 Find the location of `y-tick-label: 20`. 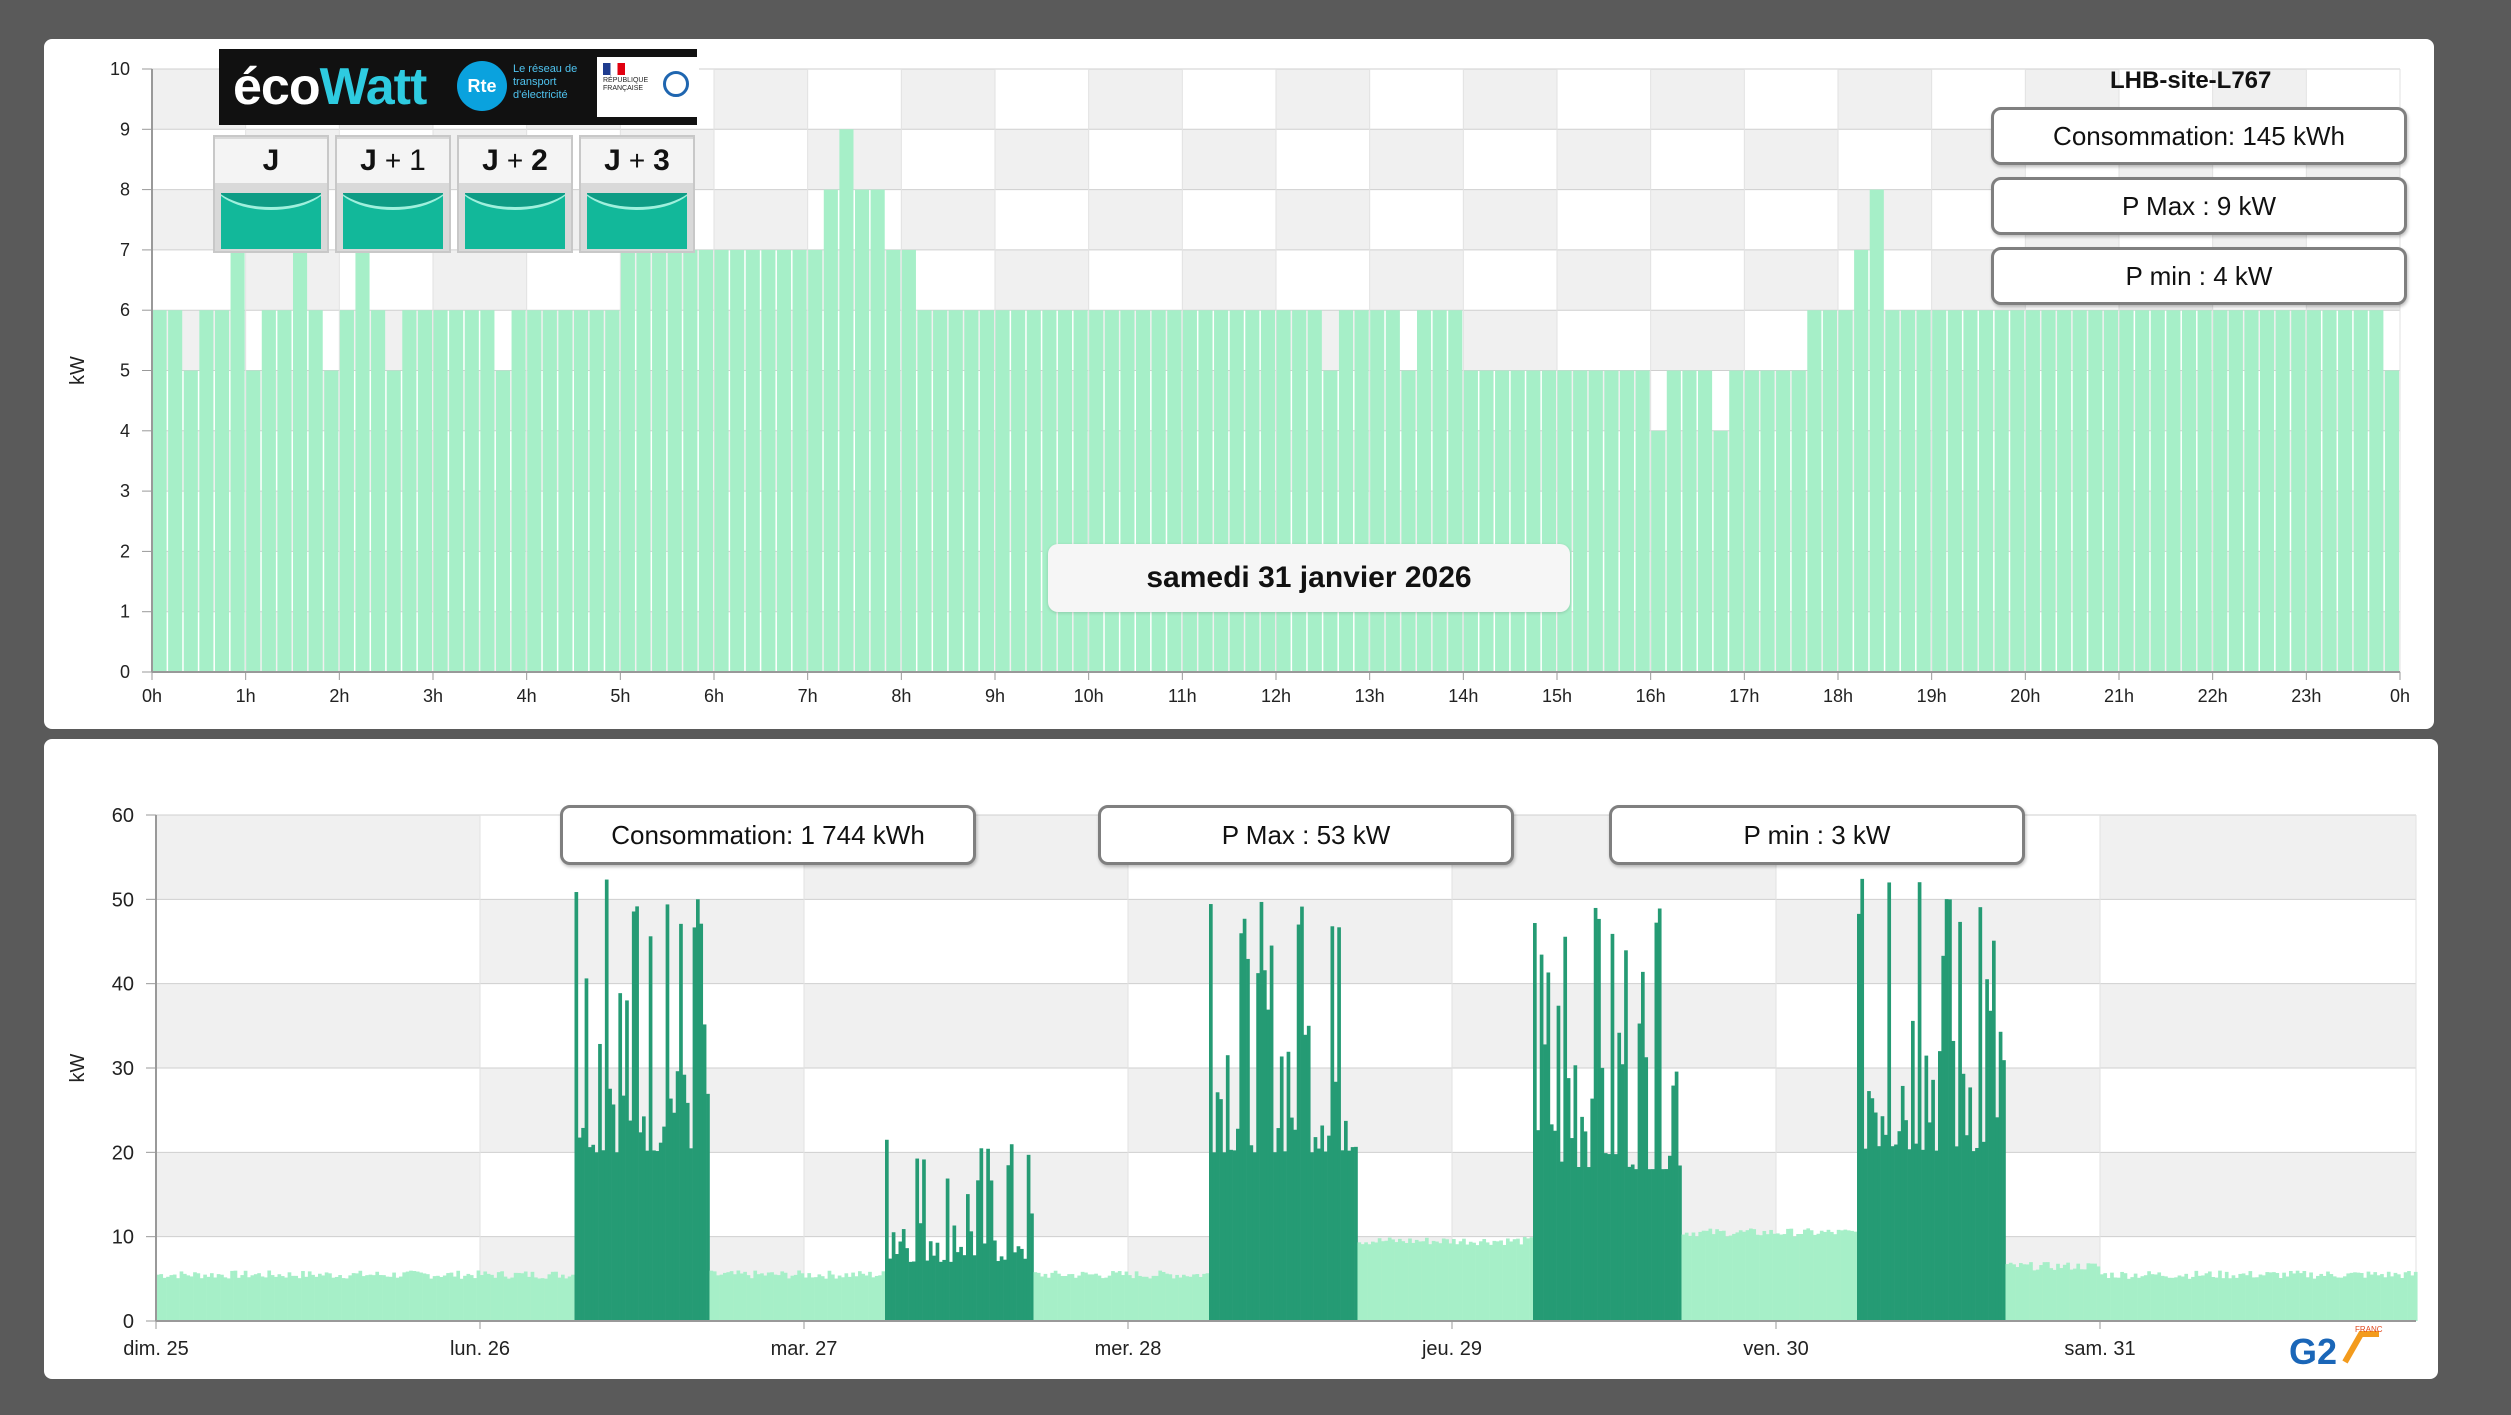

y-tick-label: 20 is located at coordinates (123, 1153).